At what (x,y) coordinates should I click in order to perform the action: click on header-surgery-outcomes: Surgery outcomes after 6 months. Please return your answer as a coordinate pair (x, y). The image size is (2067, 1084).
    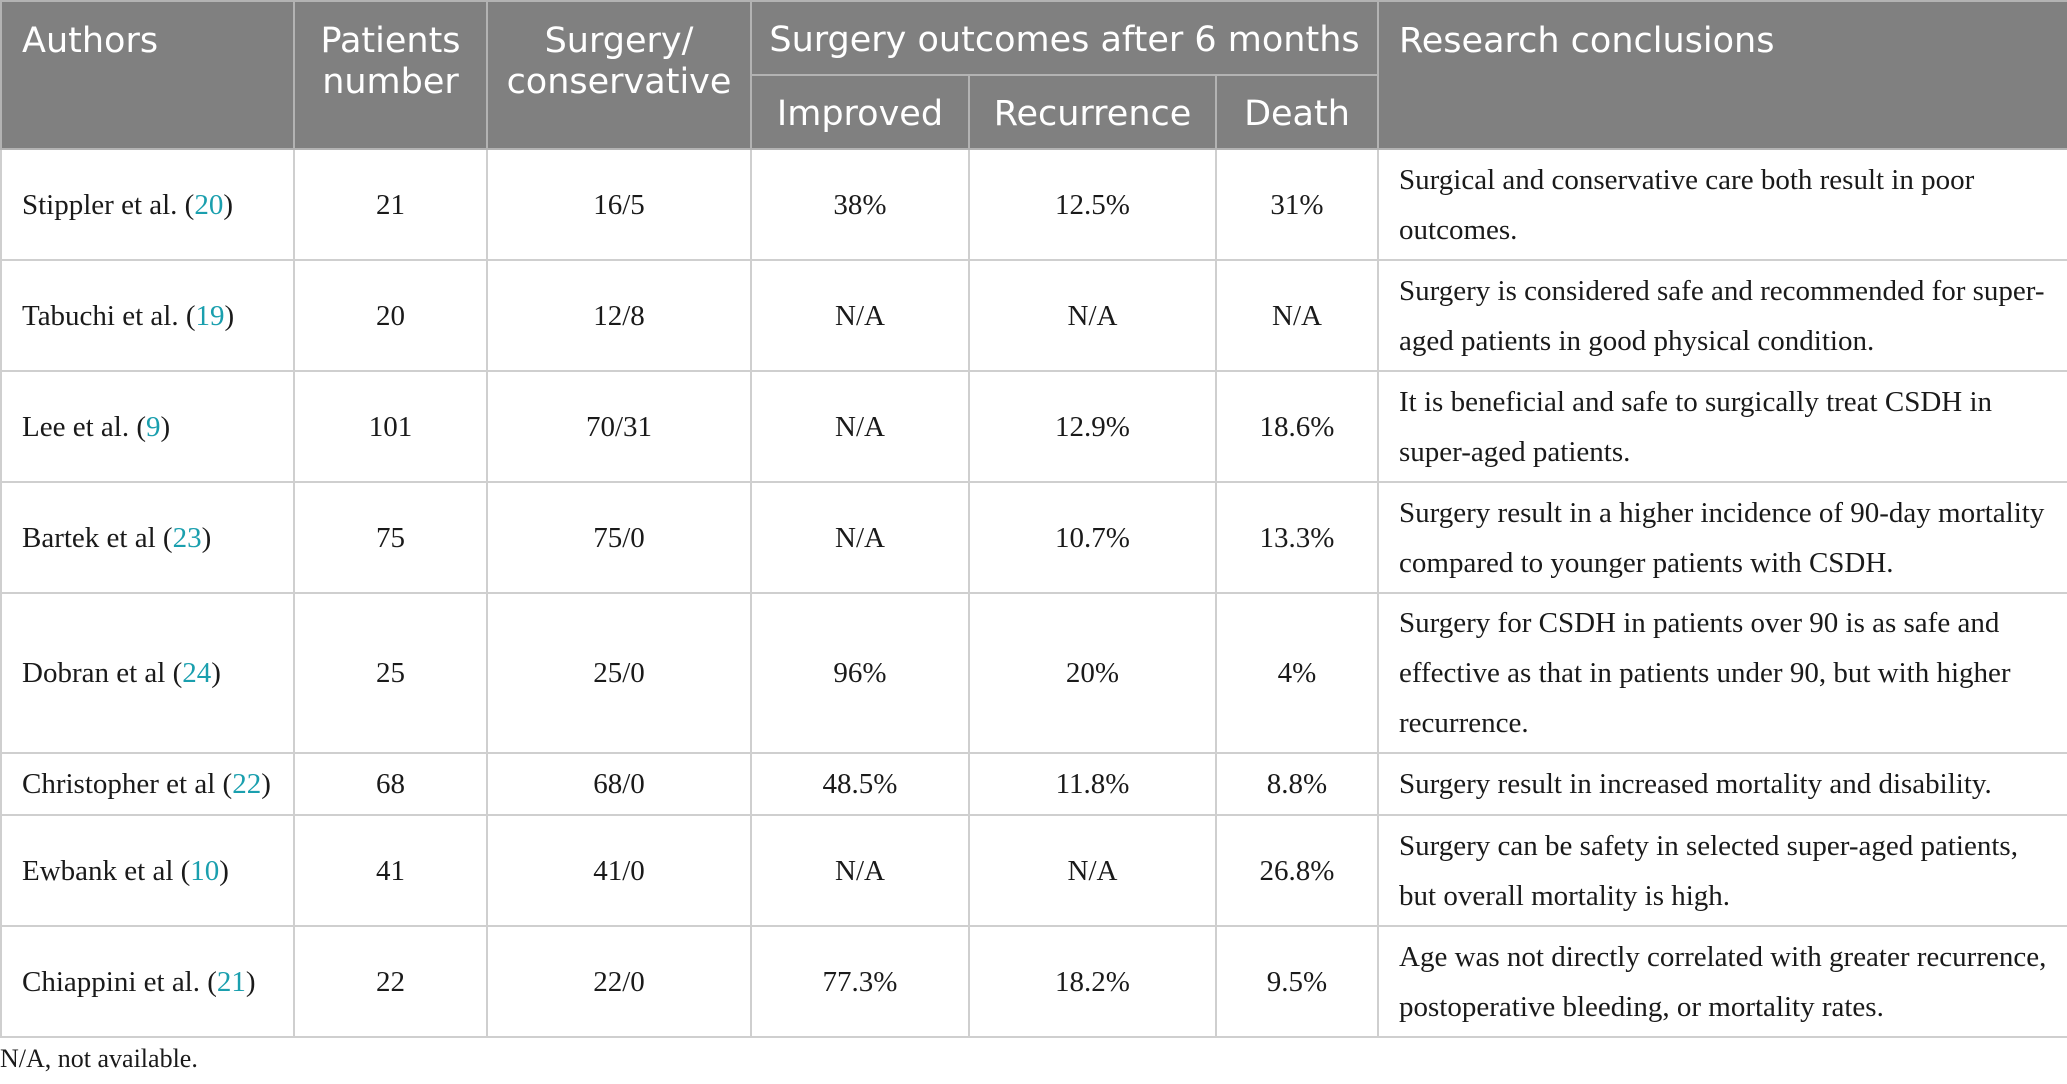
    Looking at the image, I should click on (1064, 38).